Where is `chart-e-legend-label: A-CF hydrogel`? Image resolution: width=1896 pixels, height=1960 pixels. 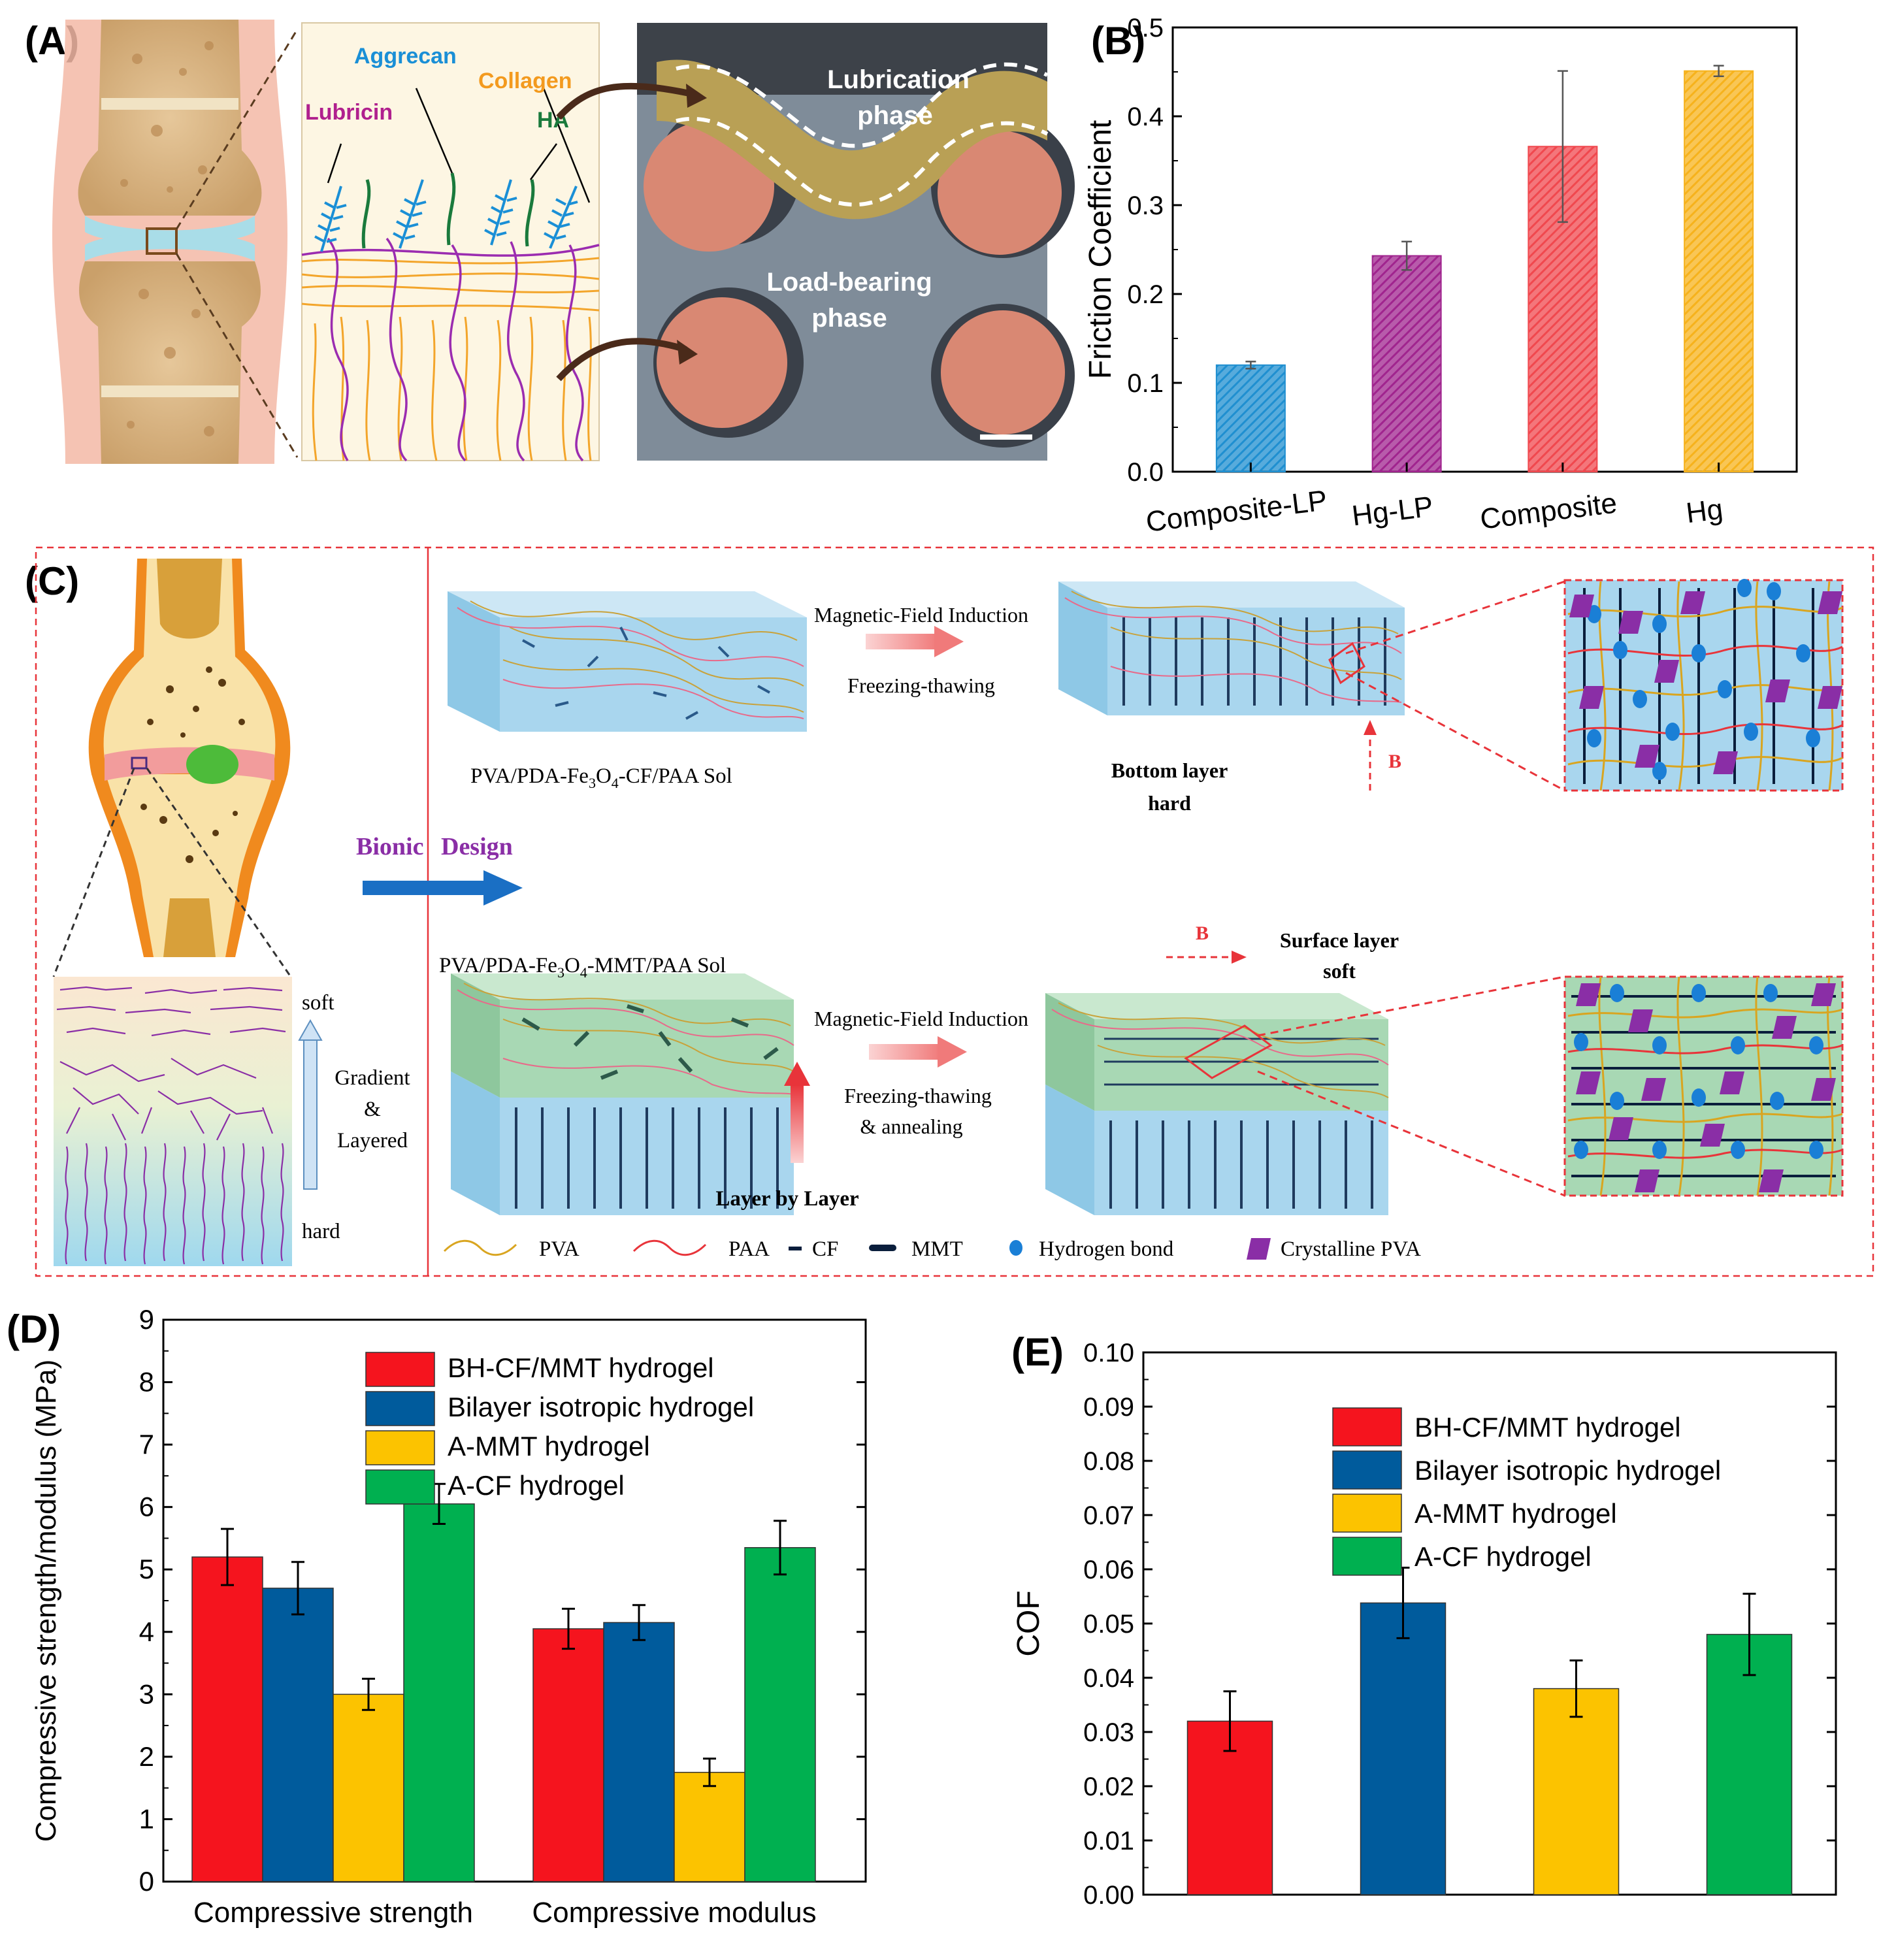 chart-e-legend-label: A-CF hydrogel is located at coordinates (1503, 1556).